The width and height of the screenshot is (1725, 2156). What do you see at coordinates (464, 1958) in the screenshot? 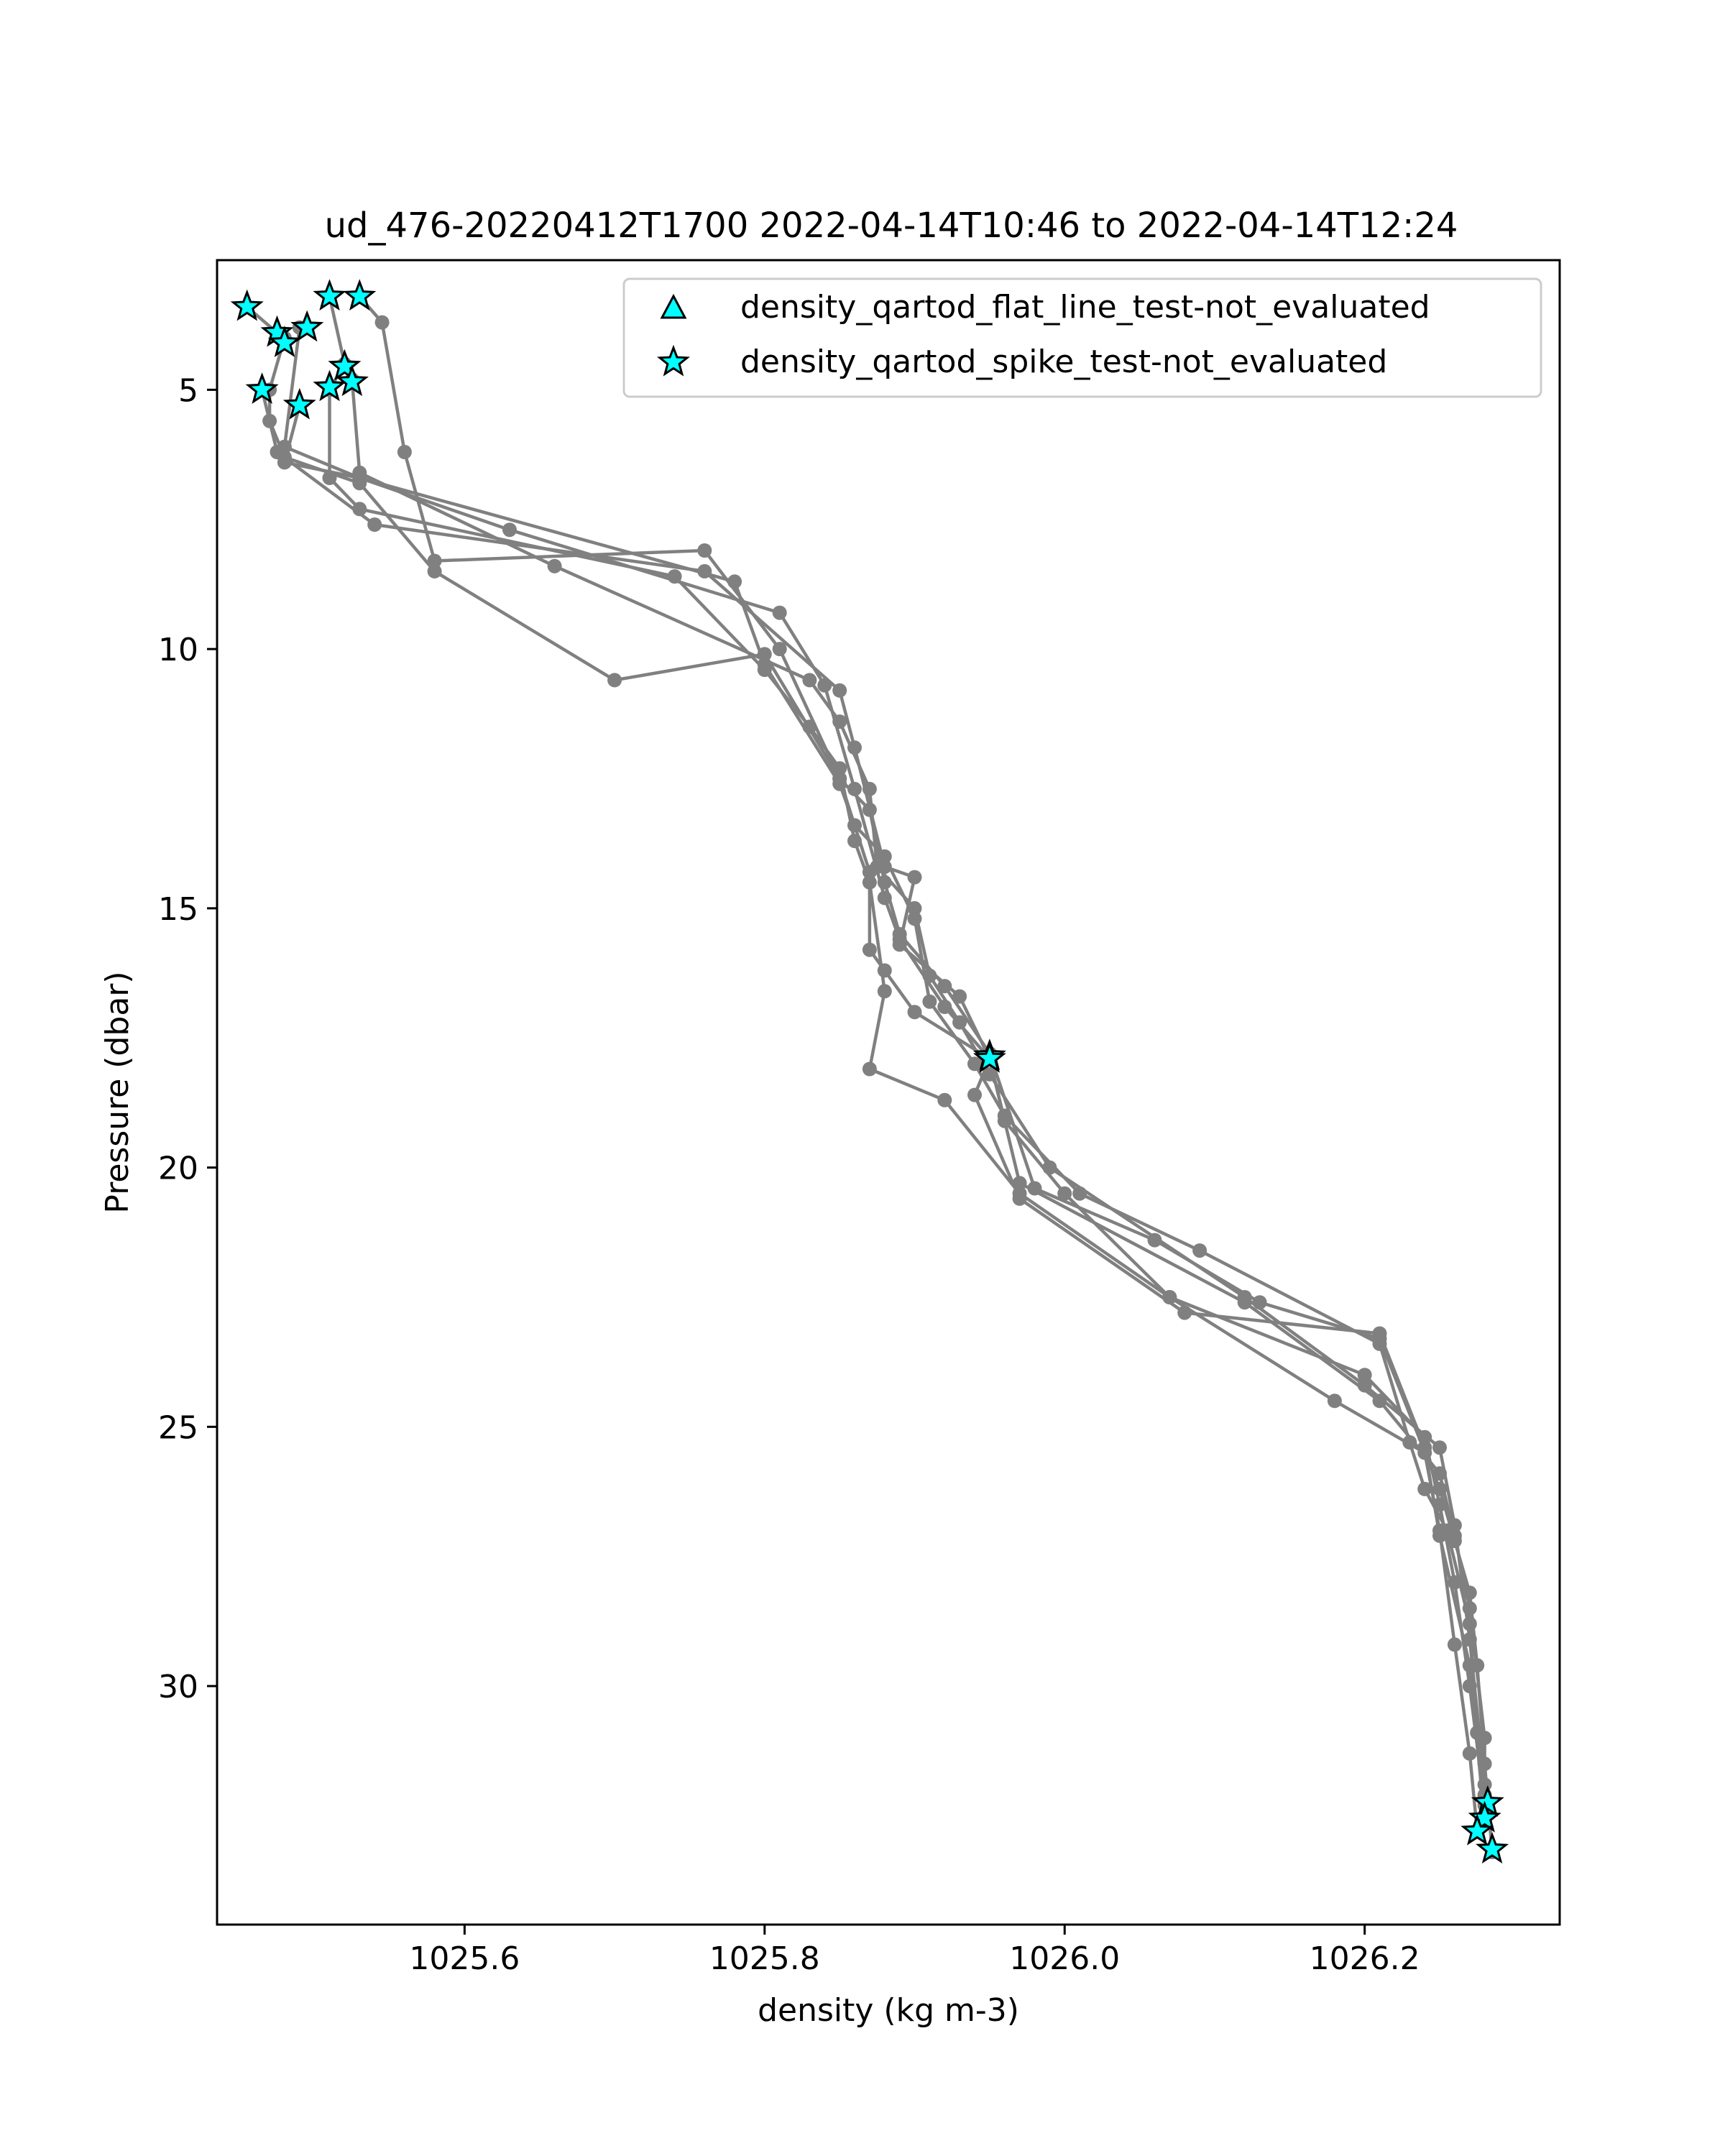
I see `x-tick-label: 1025.6` at bounding box center [464, 1958].